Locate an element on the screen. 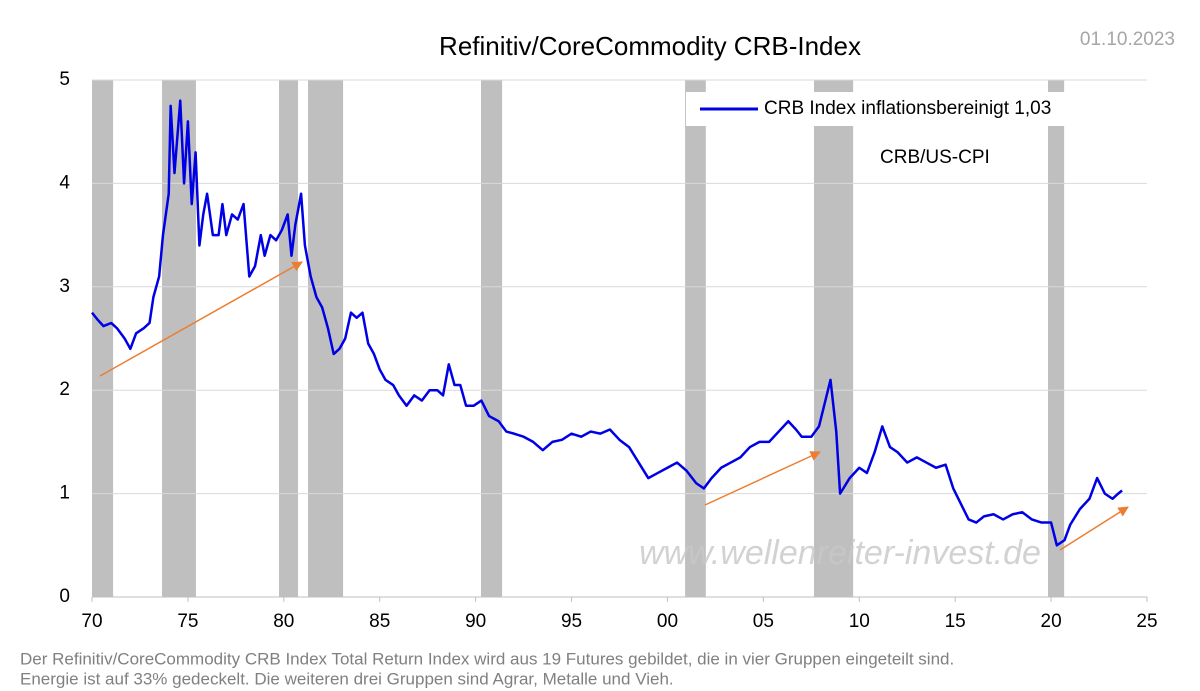 This screenshot has height=691, width=1200. legend-label: CRB Index inflationsbereinigt 1,03 is located at coordinates (907, 108).